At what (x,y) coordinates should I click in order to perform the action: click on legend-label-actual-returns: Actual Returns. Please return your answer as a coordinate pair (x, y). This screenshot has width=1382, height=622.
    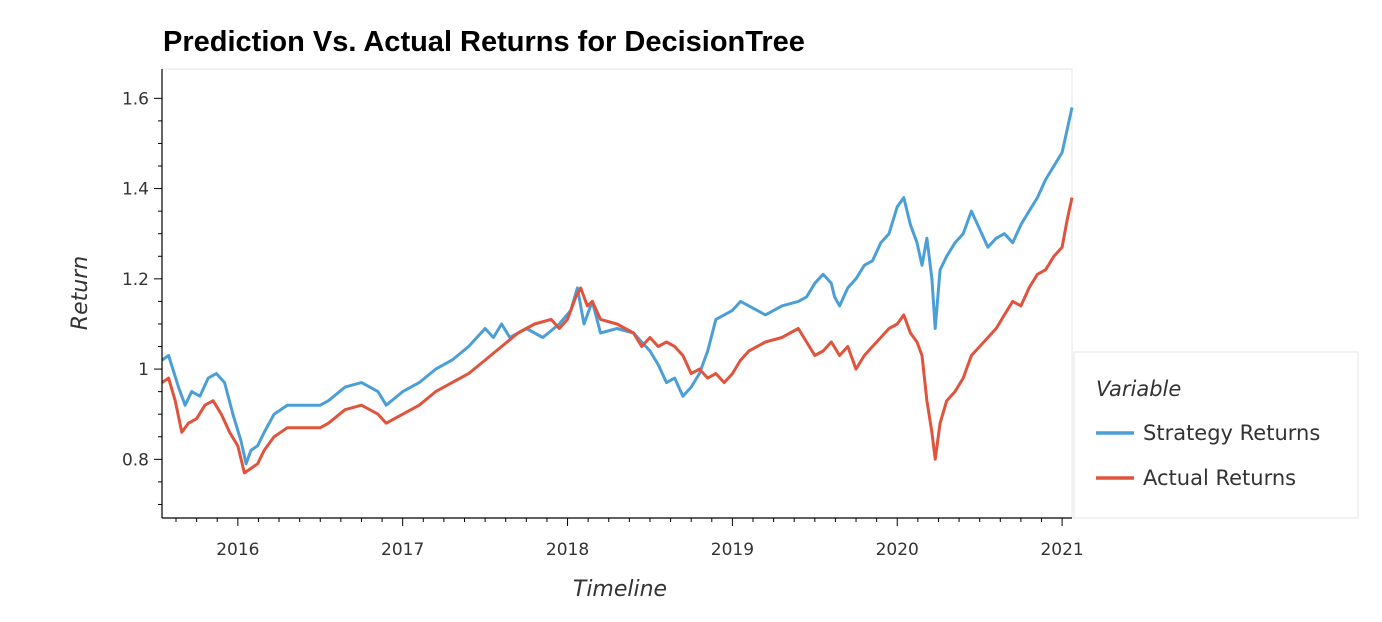
    Looking at the image, I should click on (1219, 478).